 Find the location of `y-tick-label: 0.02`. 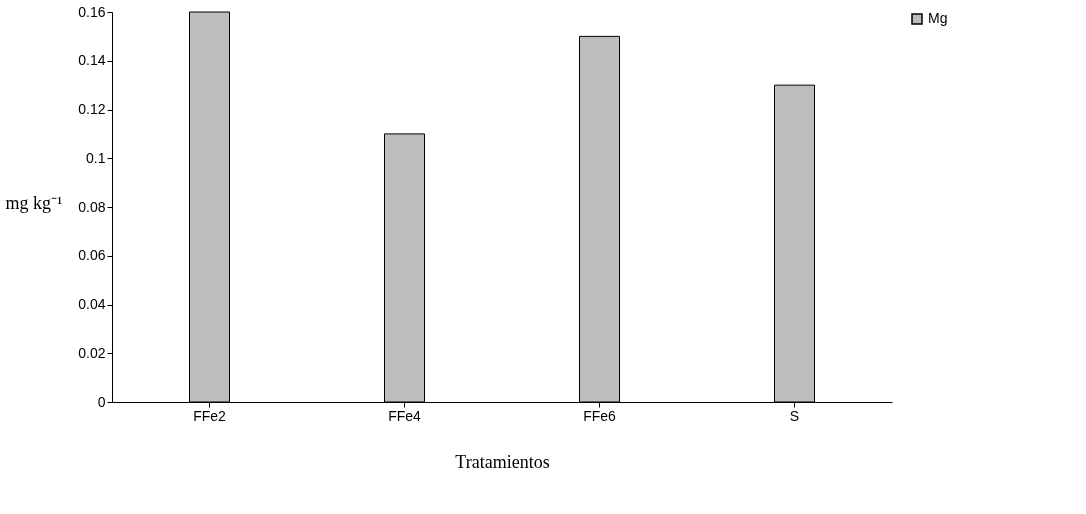

y-tick-label: 0.02 is located at coordinates (92, 352).